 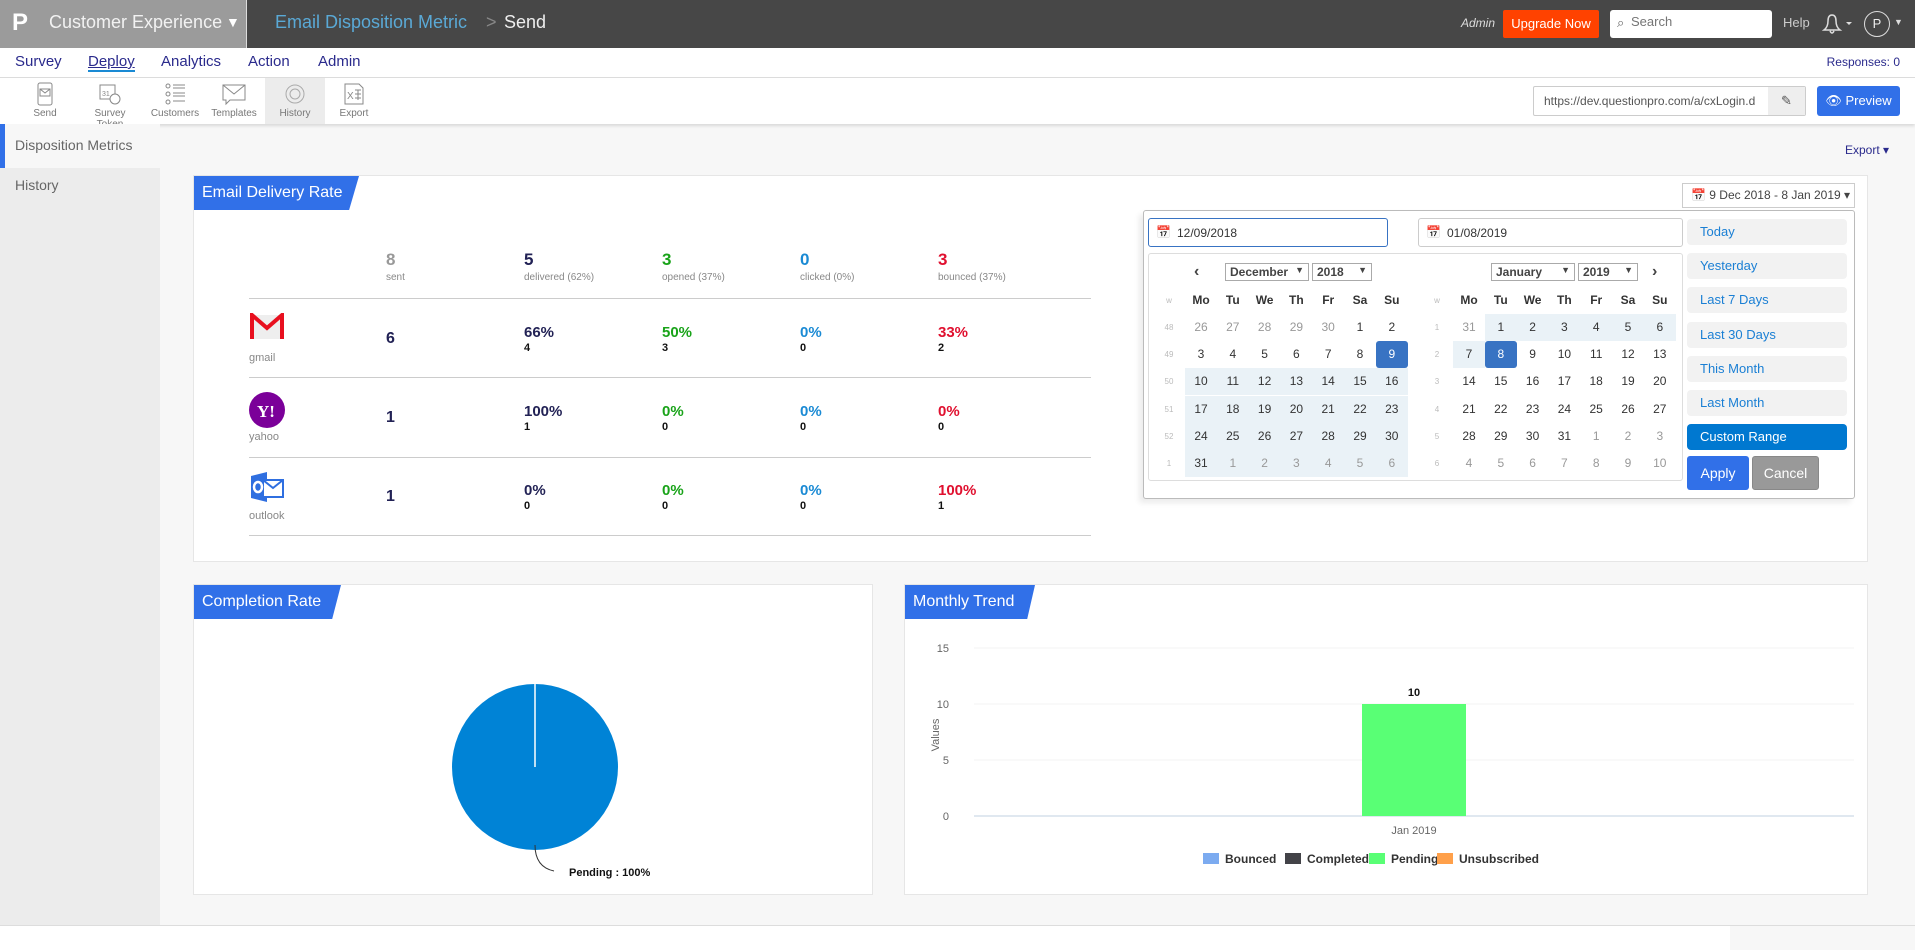 I want to click on range-this-month: This Month, so click(x=1767, y=368).